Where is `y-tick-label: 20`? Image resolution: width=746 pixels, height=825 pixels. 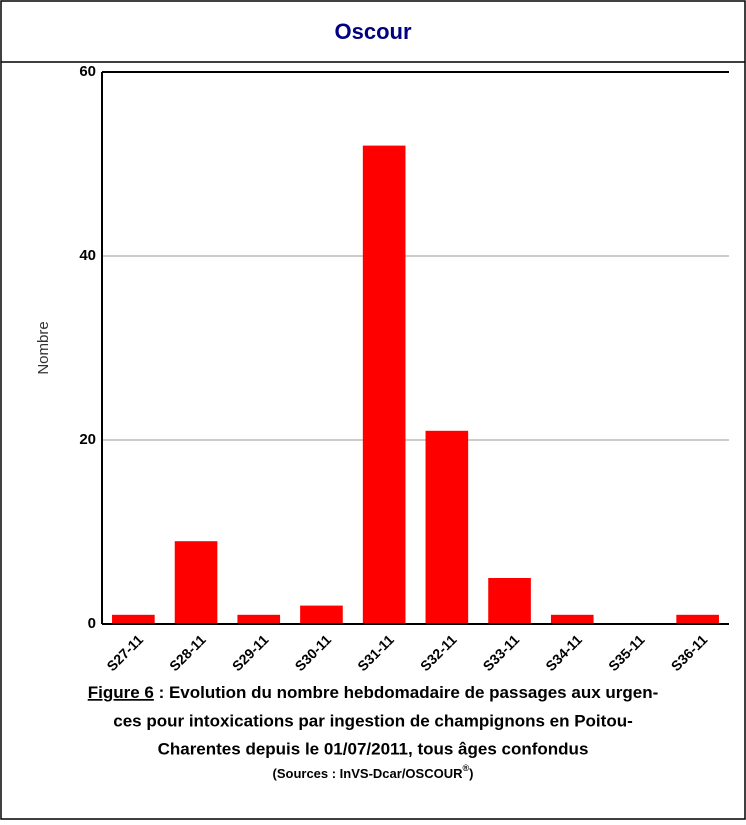
y-tick-label: 20 is located at coordinates (87, 439).